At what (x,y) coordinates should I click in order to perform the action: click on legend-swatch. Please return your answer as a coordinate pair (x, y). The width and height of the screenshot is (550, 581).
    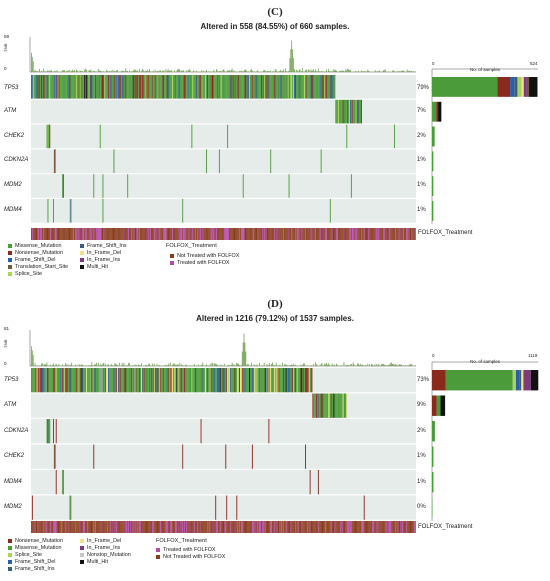
    Looking at the image, I should click on (172, 256).